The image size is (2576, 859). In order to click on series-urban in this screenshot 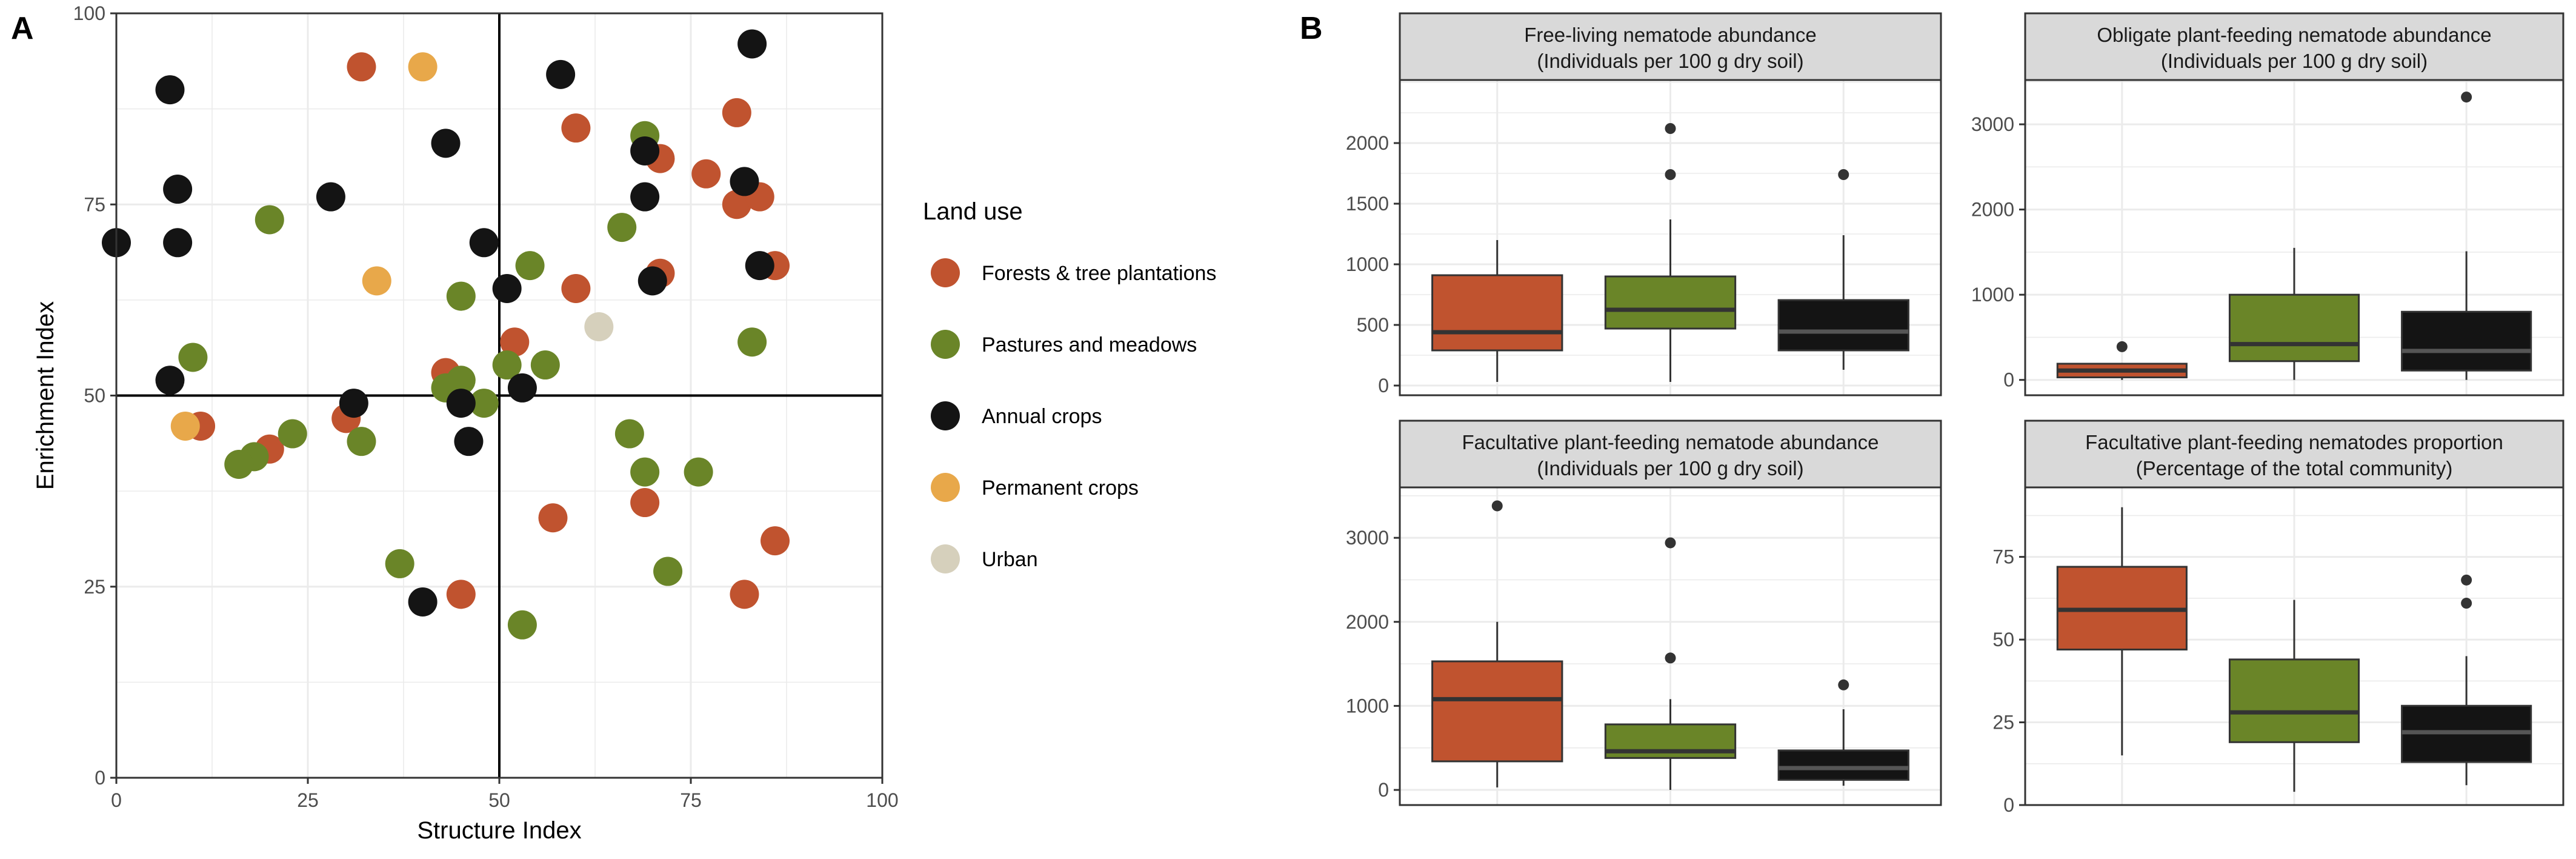, I will do `click(599, 327)`.